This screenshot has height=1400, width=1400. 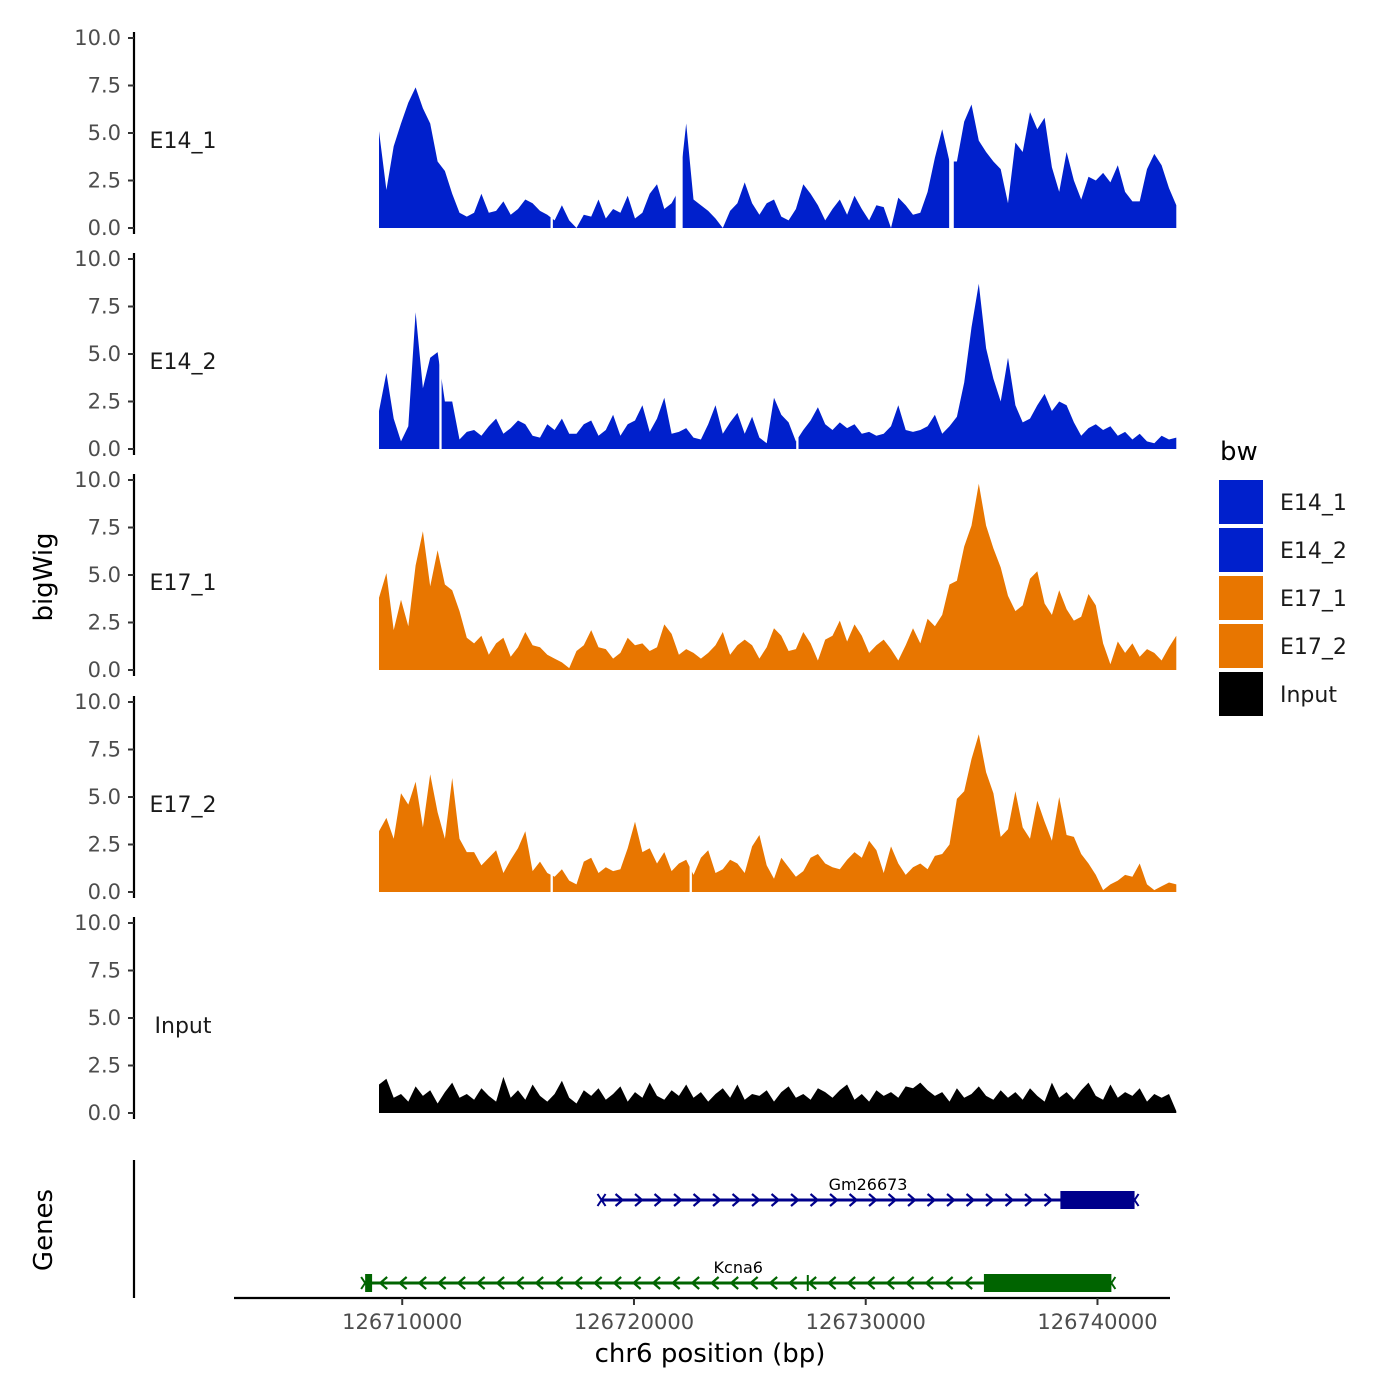 What do you see at coordinates (183, 1026) in the screenshot?
I see `track-label: Input` at bounding box center [183, 1026].